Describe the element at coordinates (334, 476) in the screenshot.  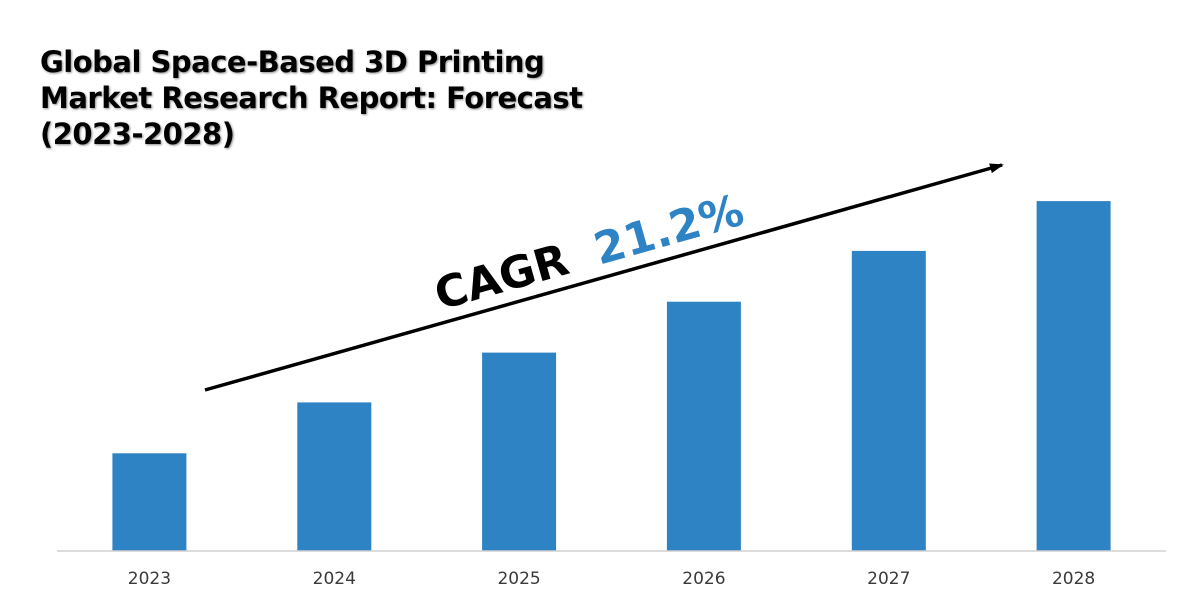
I see `bar-2024` at that location.